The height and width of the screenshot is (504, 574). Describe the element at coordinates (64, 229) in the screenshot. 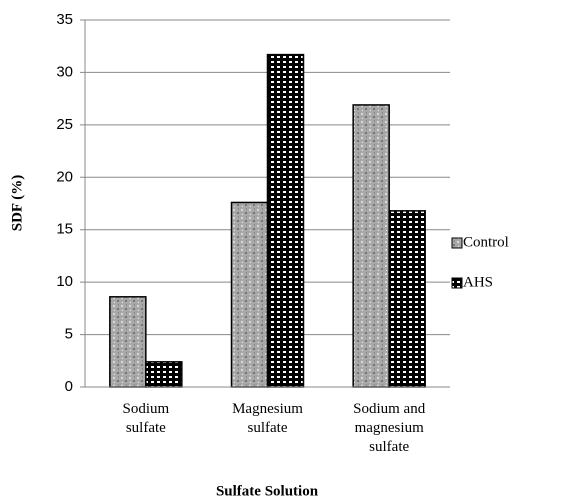

I see `y-tick-label: 15` at that location.